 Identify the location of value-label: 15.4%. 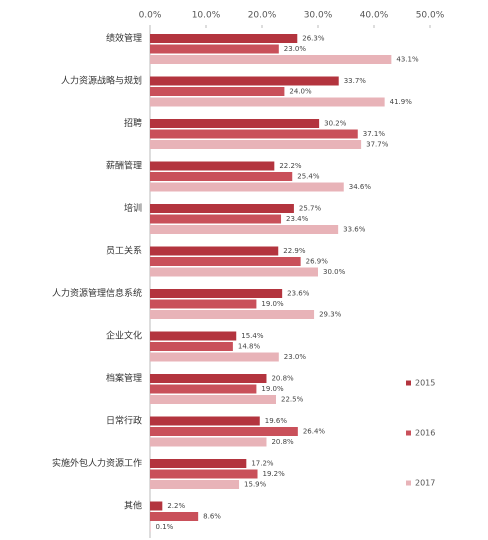
(252, 336).